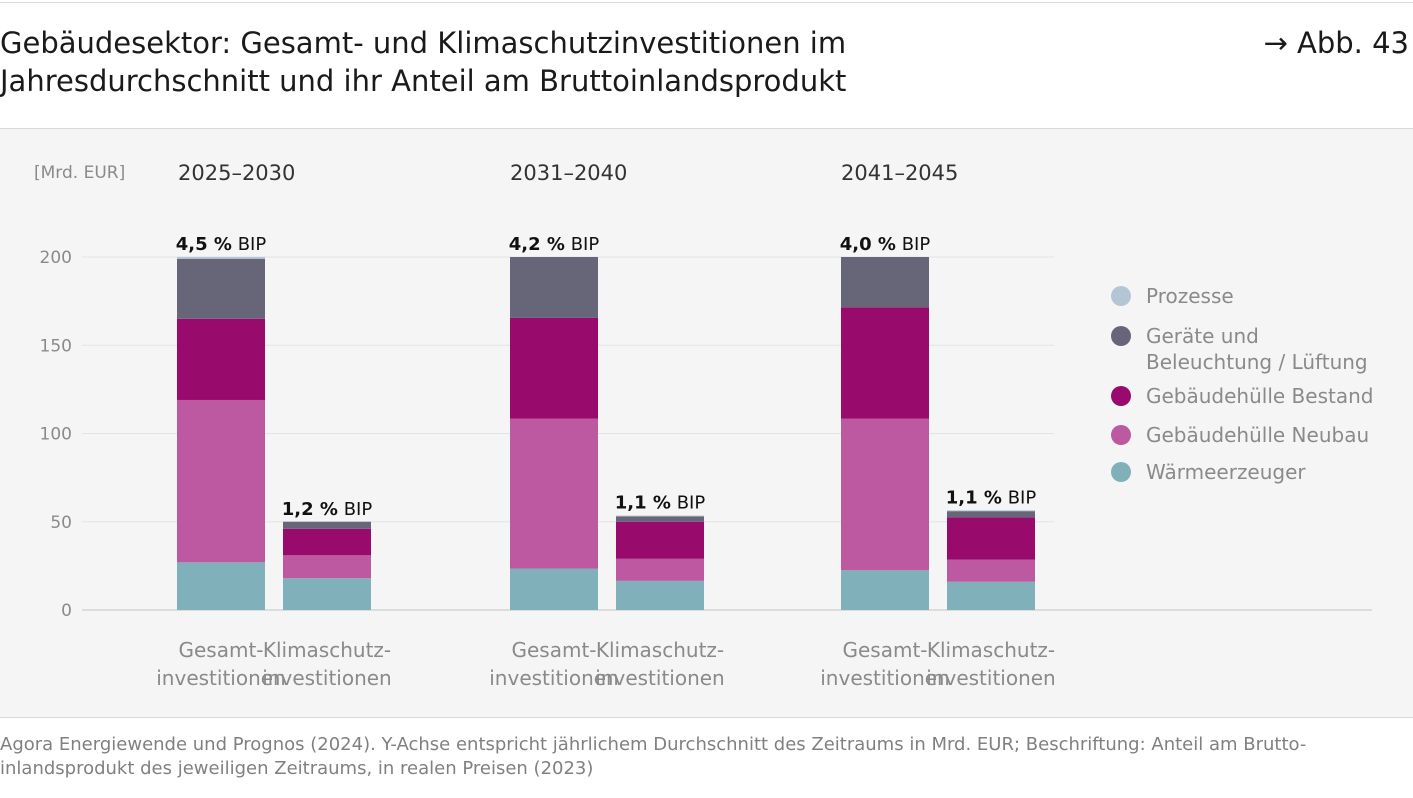 This screenshot has width=1413, height=798. I want to click on bip-share-value: 4,0 %, so click(868, 244).